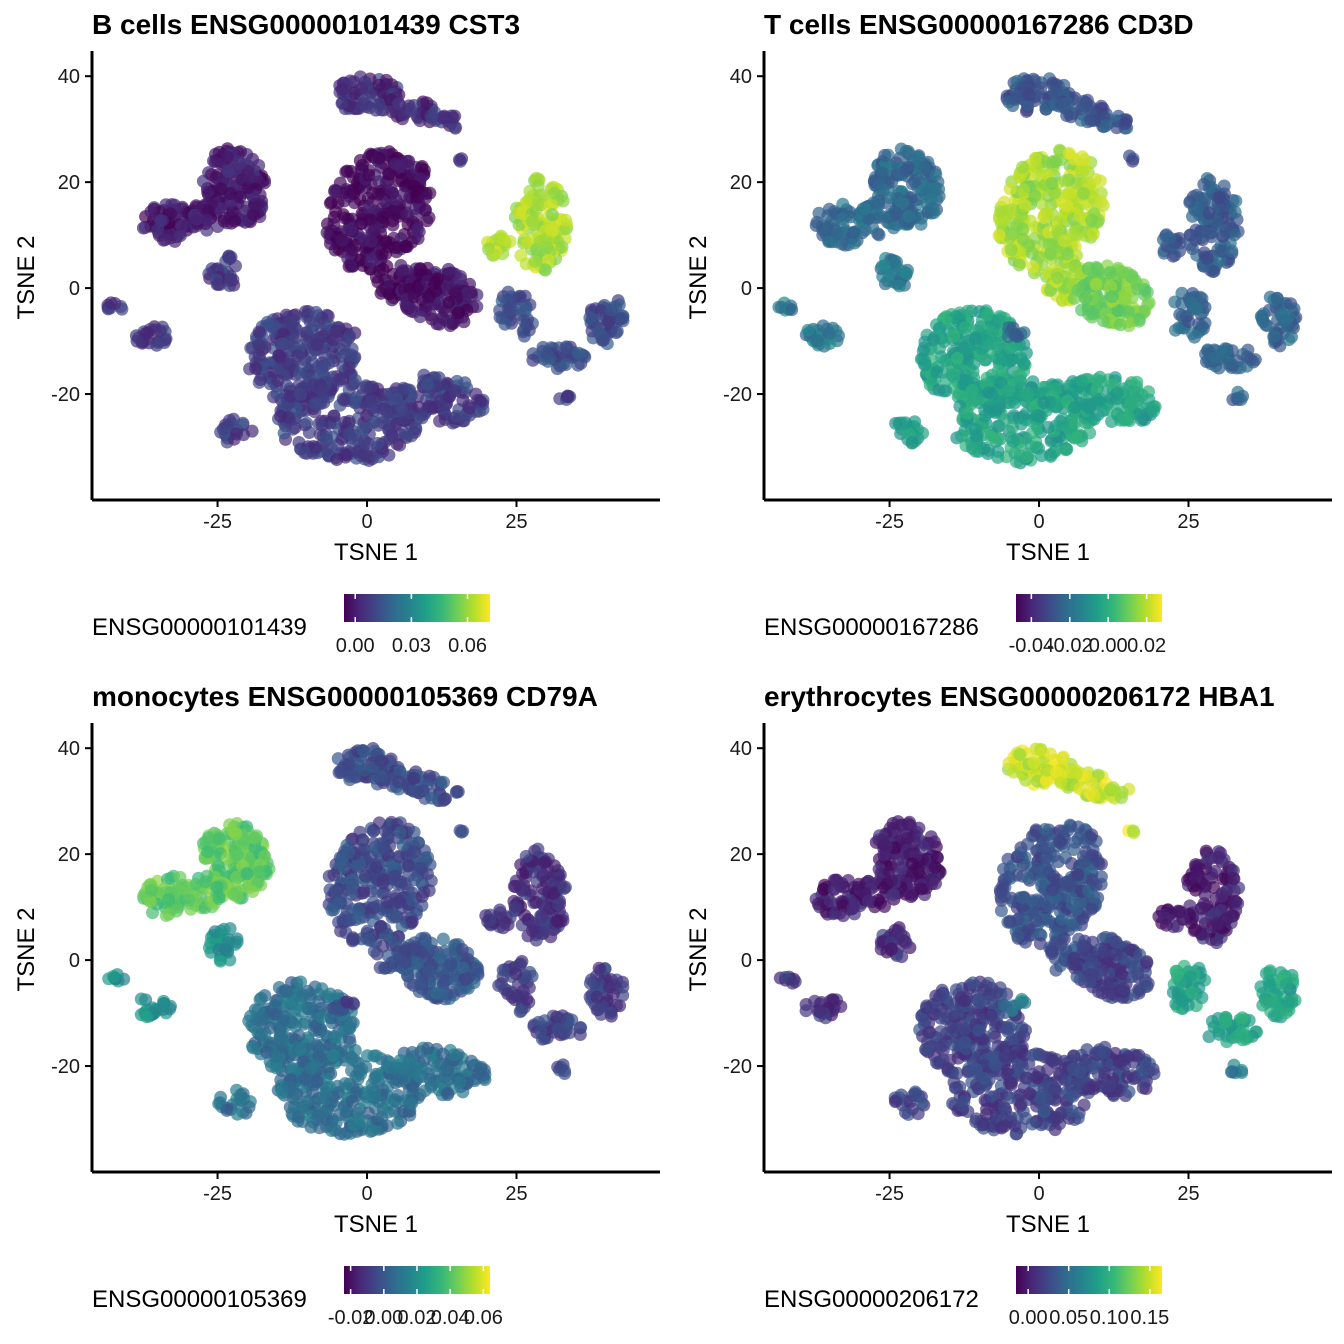 The image size is (1344, 1344). I want to click on x-tick-label: -25, so click(217, 522).